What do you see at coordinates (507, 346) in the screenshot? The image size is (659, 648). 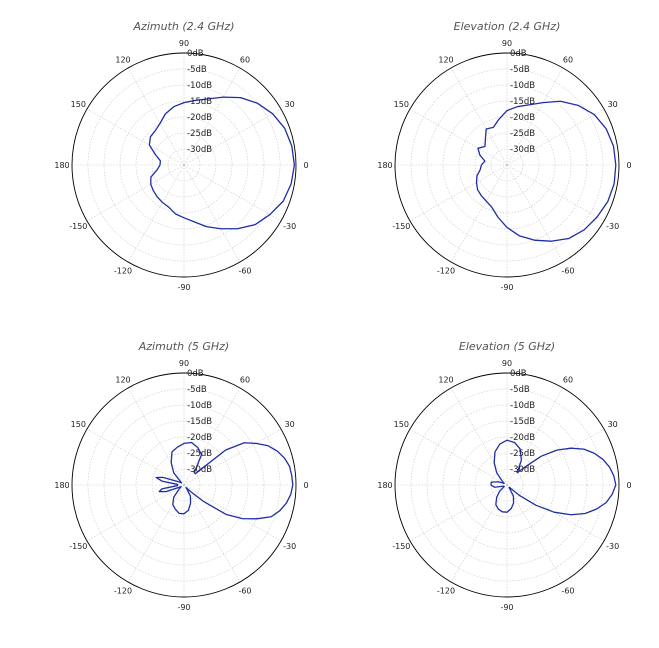 I see `chart-title: Elevation (5 GHz)` at bounding box center [507, 346].